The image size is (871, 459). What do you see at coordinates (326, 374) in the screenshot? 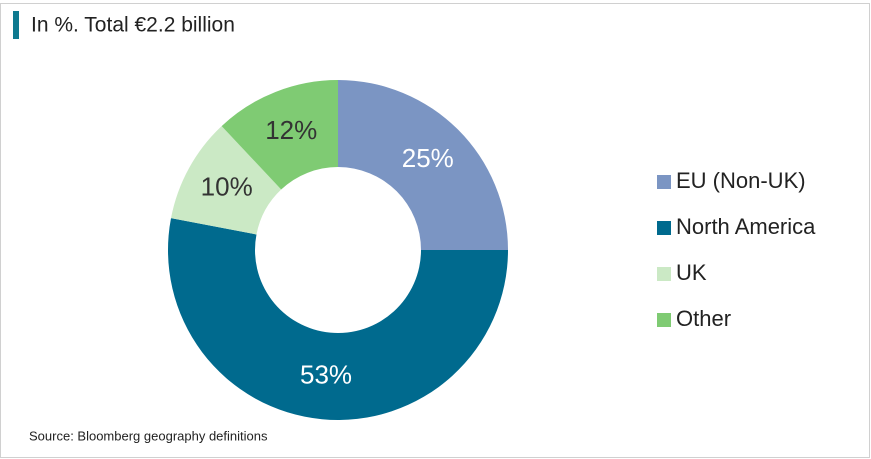
I see `value-label: 53%` at bounding box center [326, 374].